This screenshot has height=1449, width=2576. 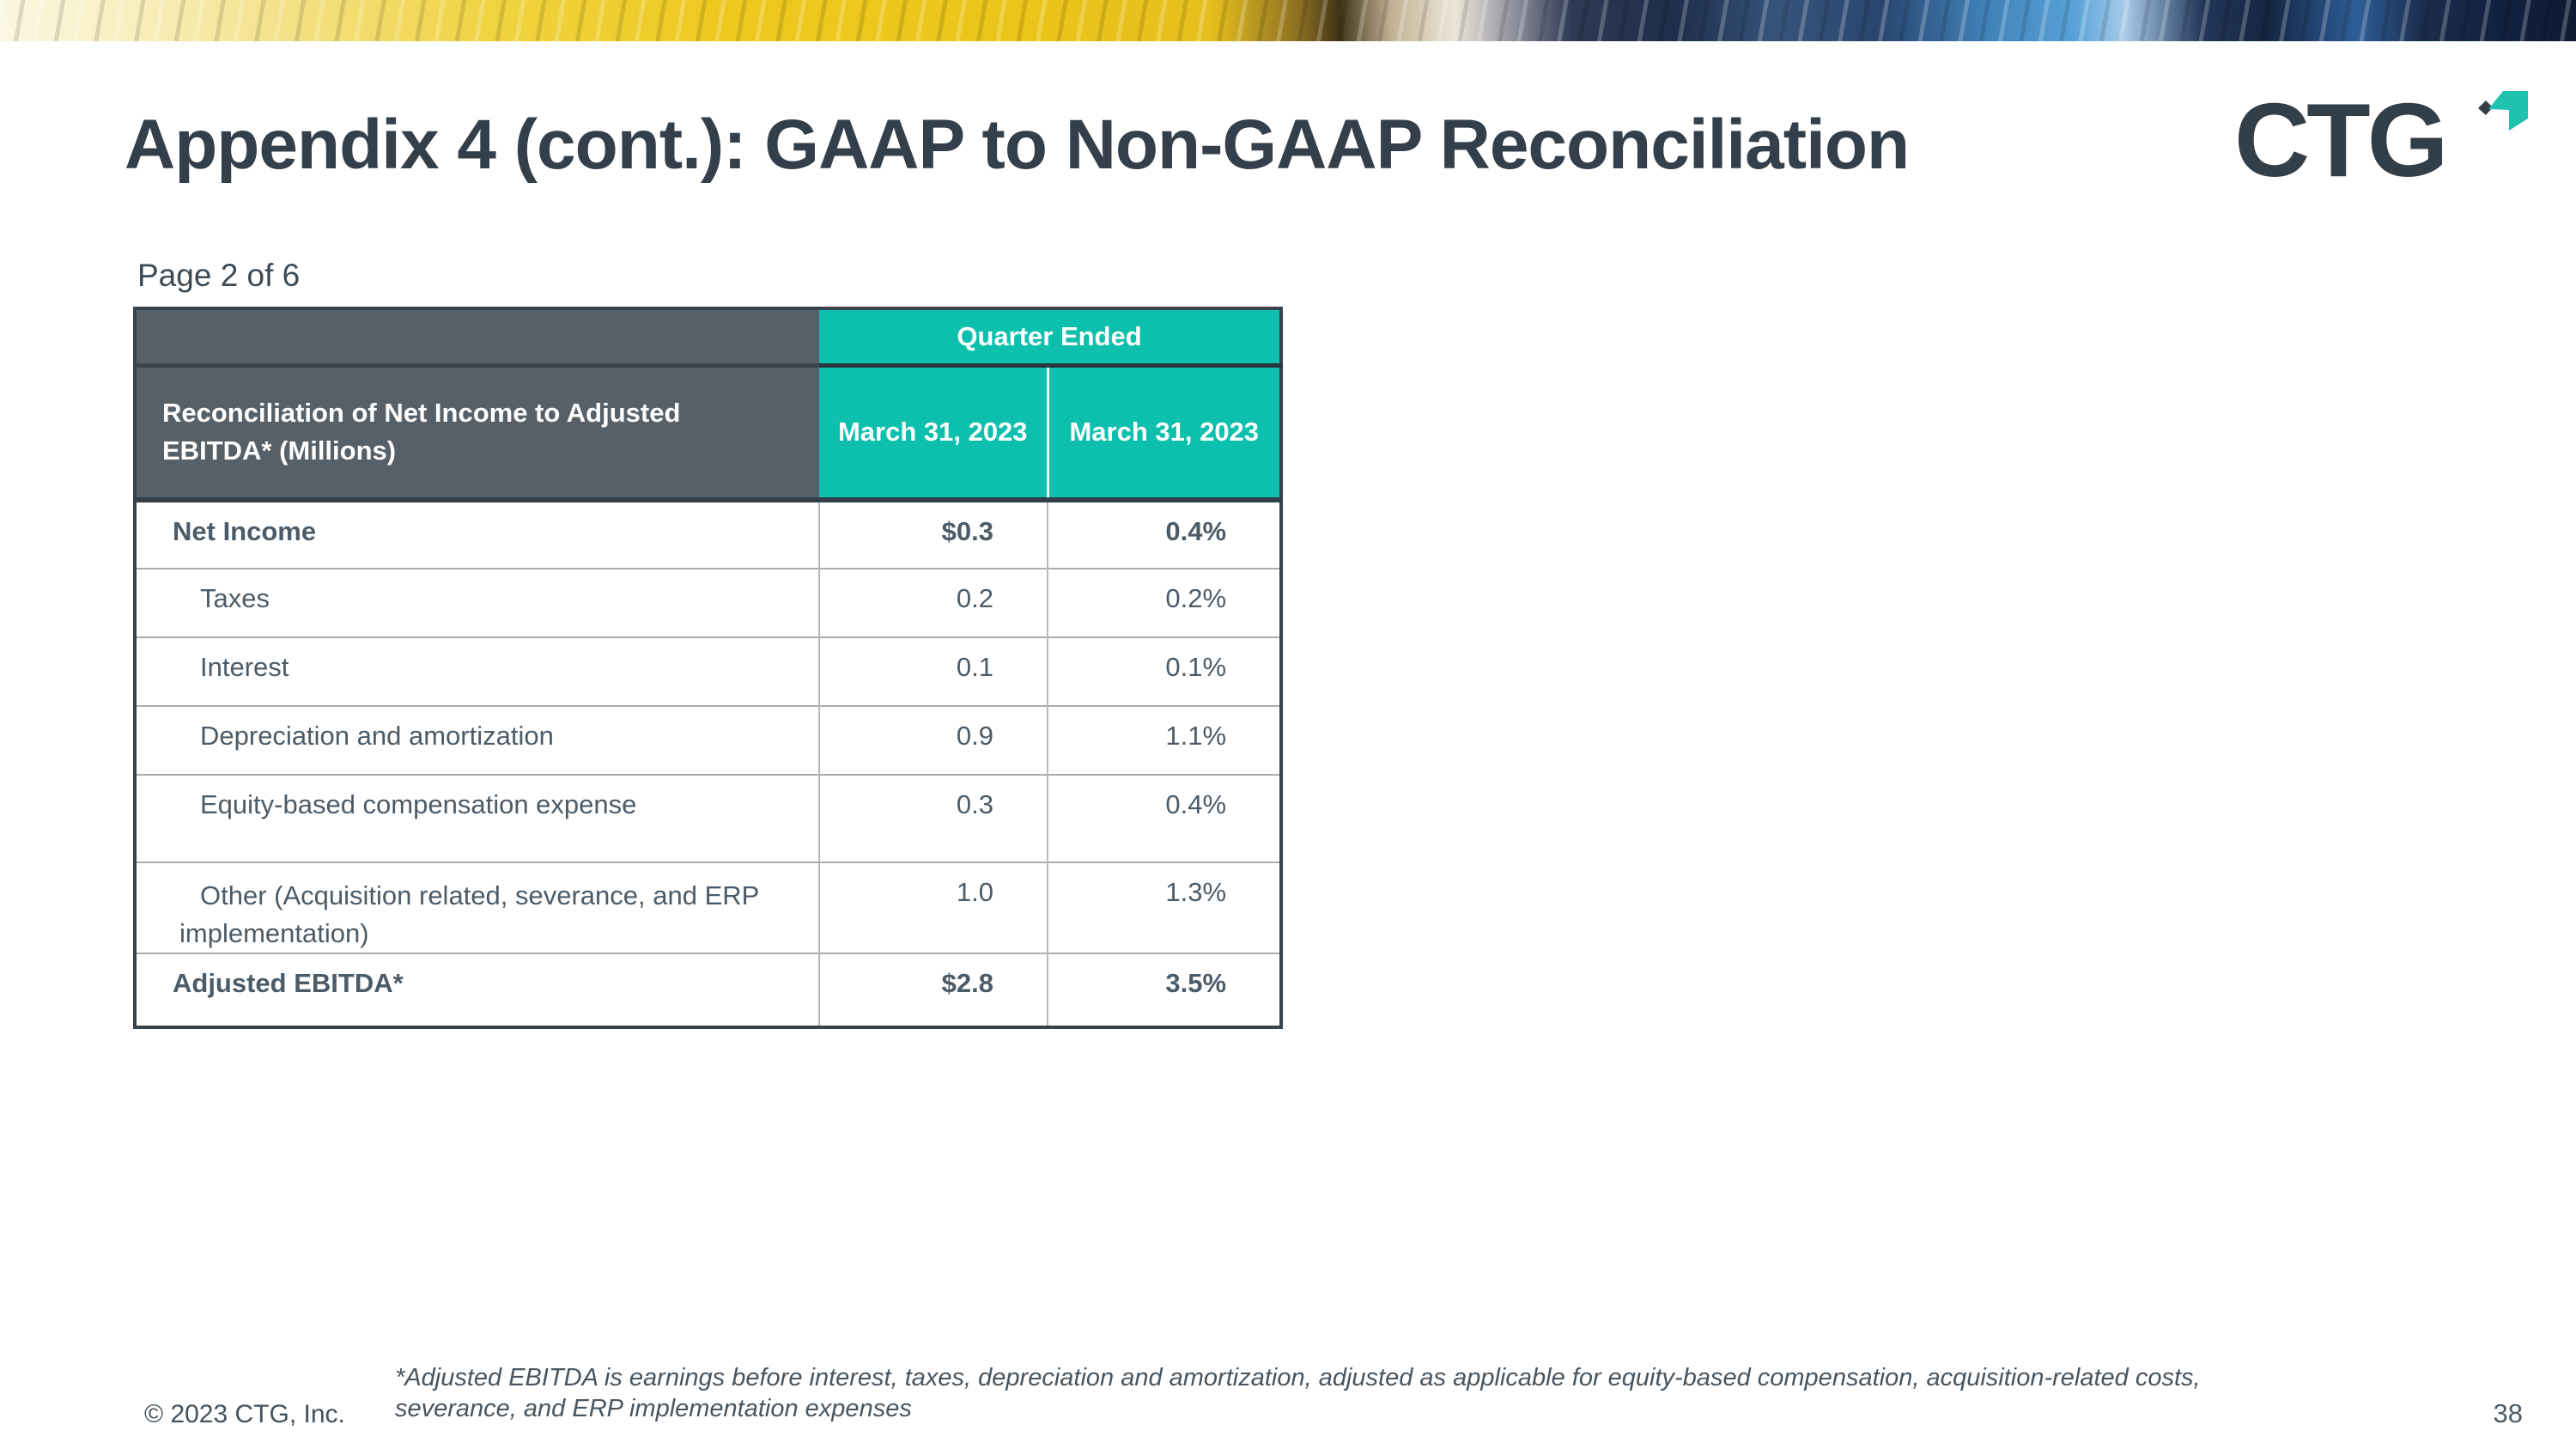 What do you see at coordinates (477, 338) in the screenshot?
I see `corner-cell` at bounding box center [477, 338].